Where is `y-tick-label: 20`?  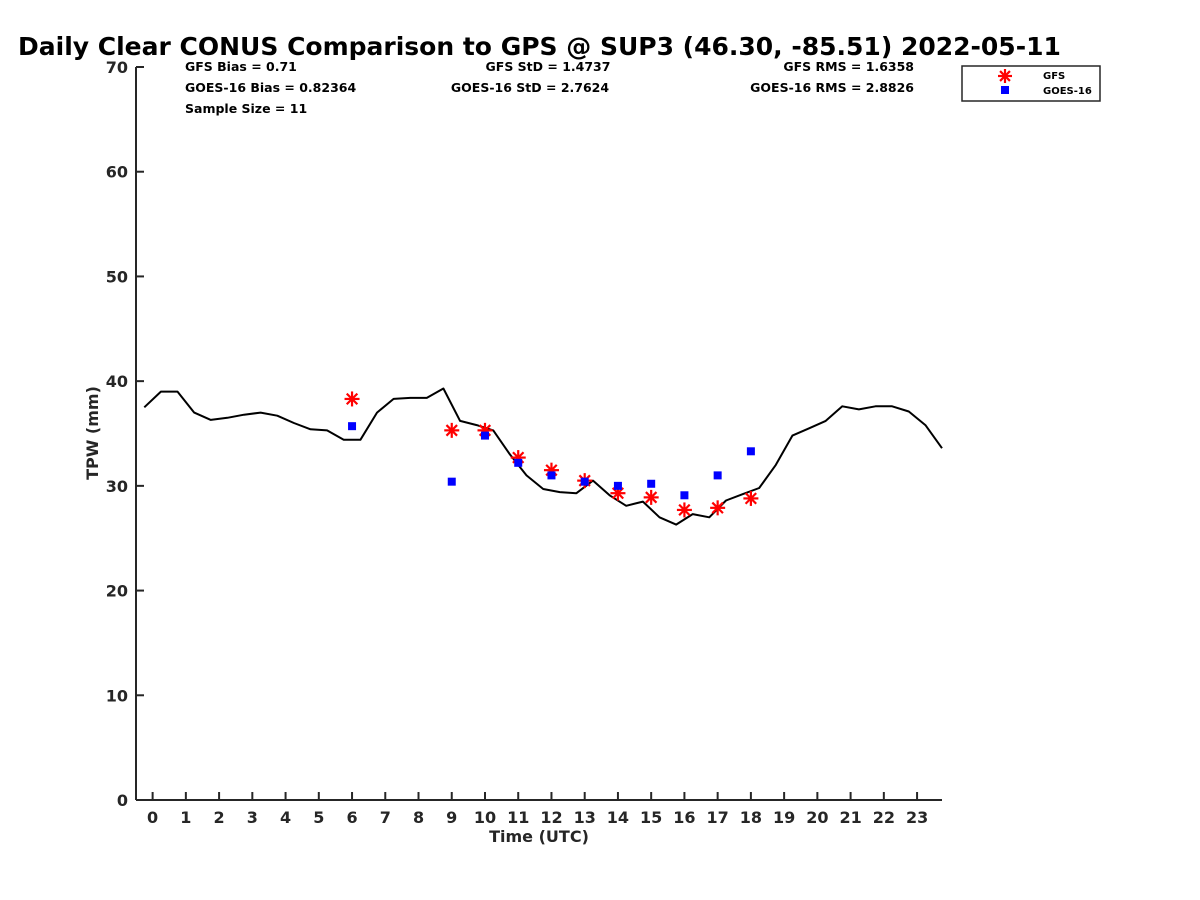
y-tick-label: 20 is located at coordinates (117, 591).